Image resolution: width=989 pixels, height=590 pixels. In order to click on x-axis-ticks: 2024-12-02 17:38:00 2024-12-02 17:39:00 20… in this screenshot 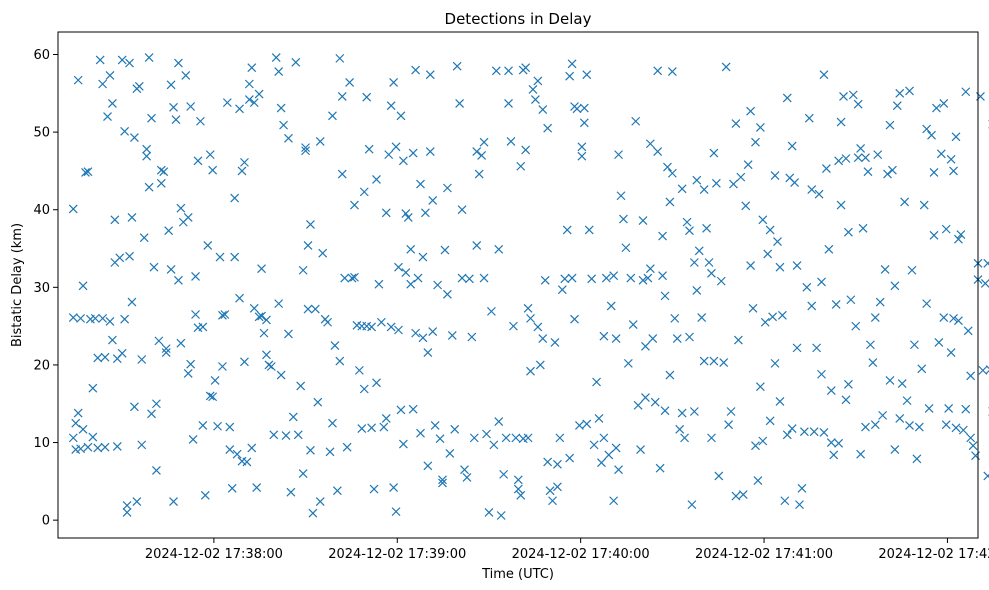, I will do `click(567, 550)`.